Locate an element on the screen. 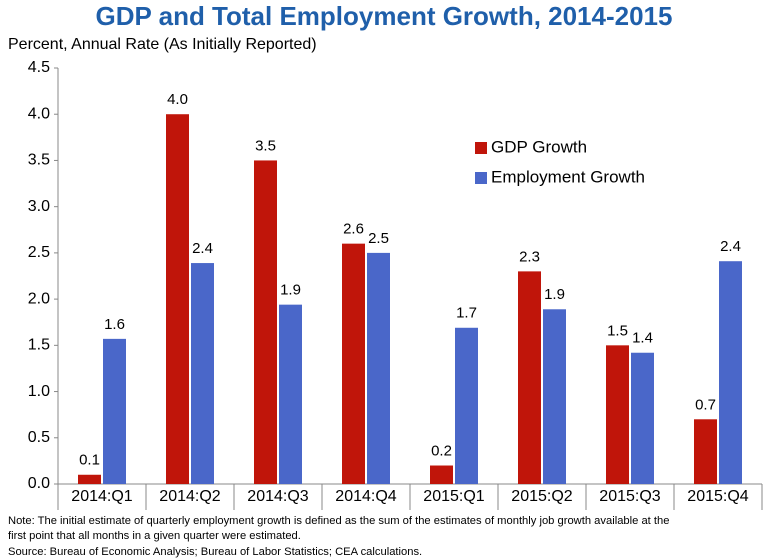 The height and width of the screenshot is (558, 768). data-label: 2.5 is located at coordinates (378, 238).